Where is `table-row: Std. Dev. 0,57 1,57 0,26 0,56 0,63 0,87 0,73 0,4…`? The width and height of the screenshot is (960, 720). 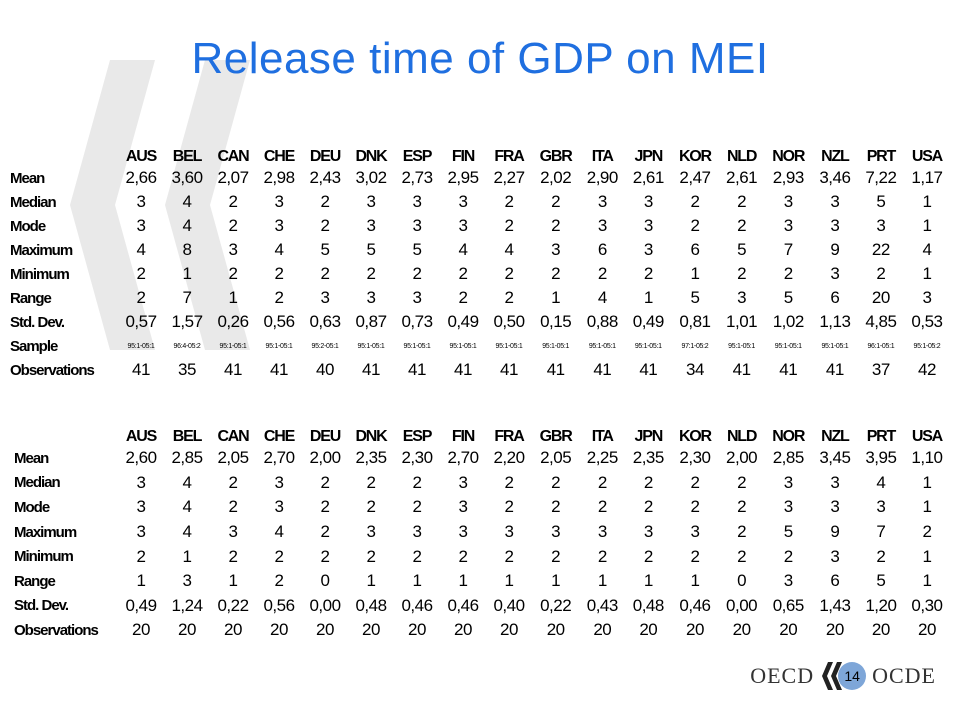
table-row: Std. Dev. 0,57 1,57 0,26 0,56 0,63 0,87 0,73 0,4… is located at coordinates (480, 322).